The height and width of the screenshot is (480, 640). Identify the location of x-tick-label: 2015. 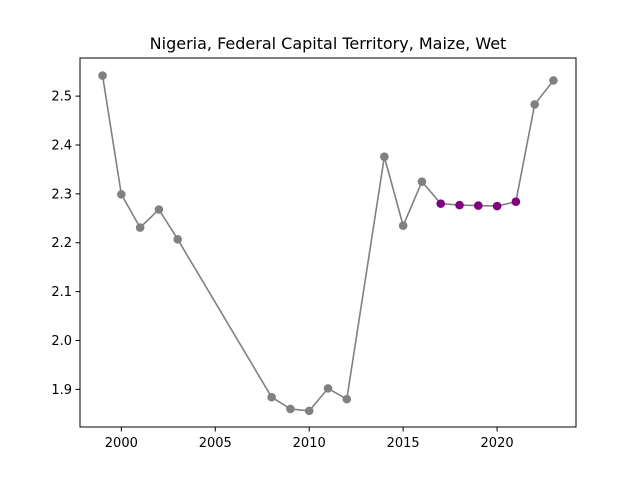
(403, 443).